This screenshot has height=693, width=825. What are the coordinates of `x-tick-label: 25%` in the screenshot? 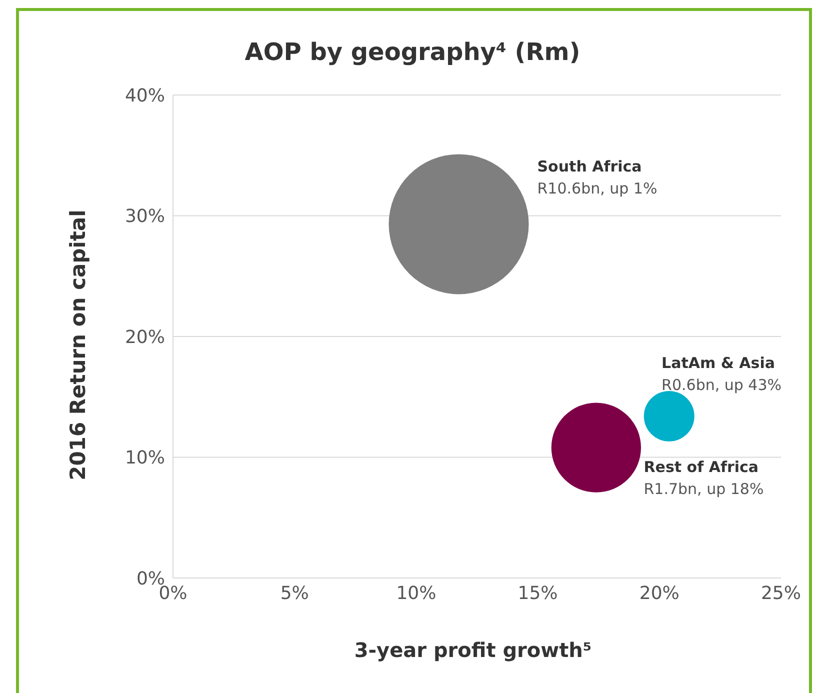 It's located at (781, 593).